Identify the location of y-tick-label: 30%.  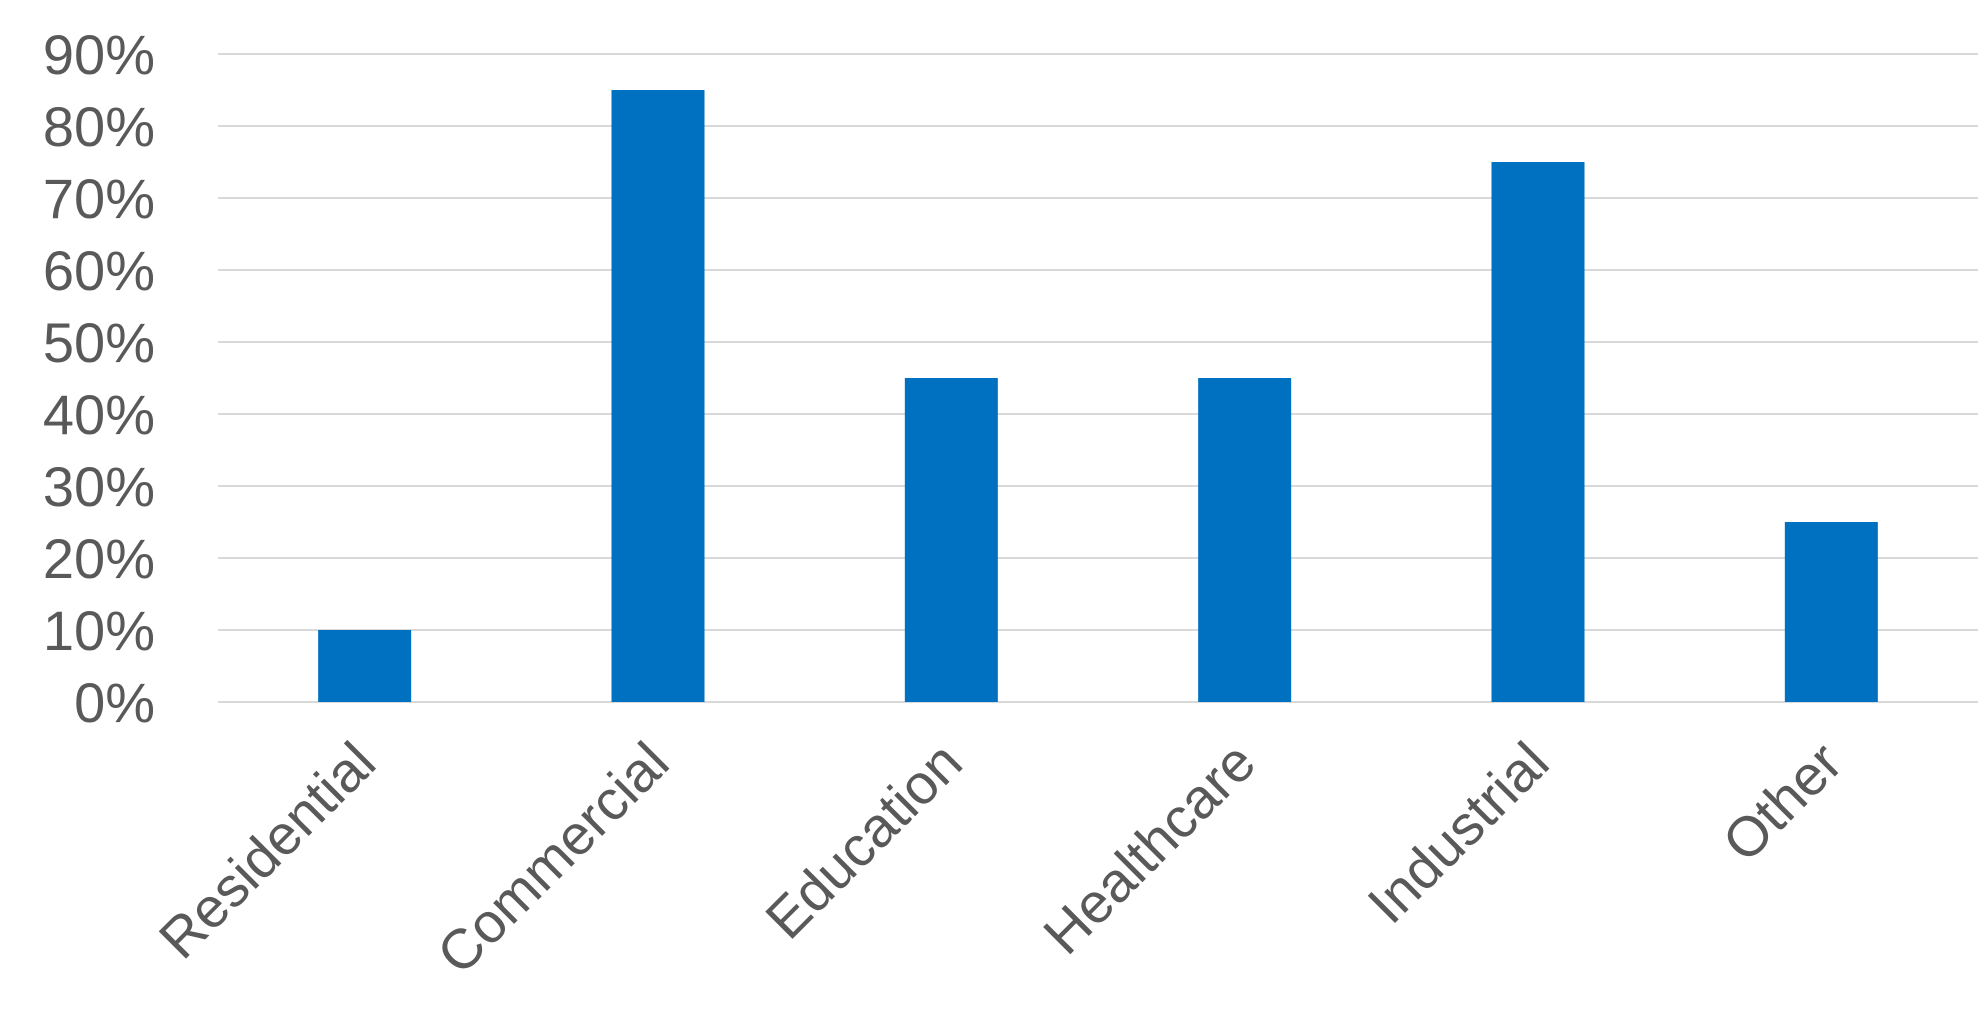
(99, 486).